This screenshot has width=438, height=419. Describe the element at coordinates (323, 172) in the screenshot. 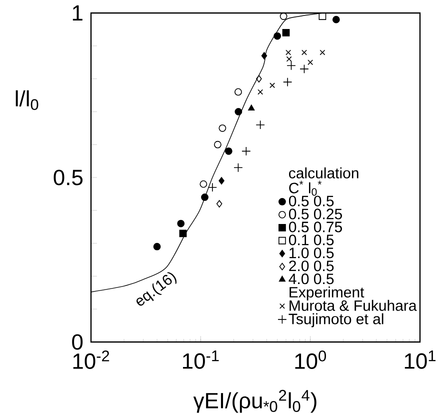

I see `legend-title: calculation` at that location.